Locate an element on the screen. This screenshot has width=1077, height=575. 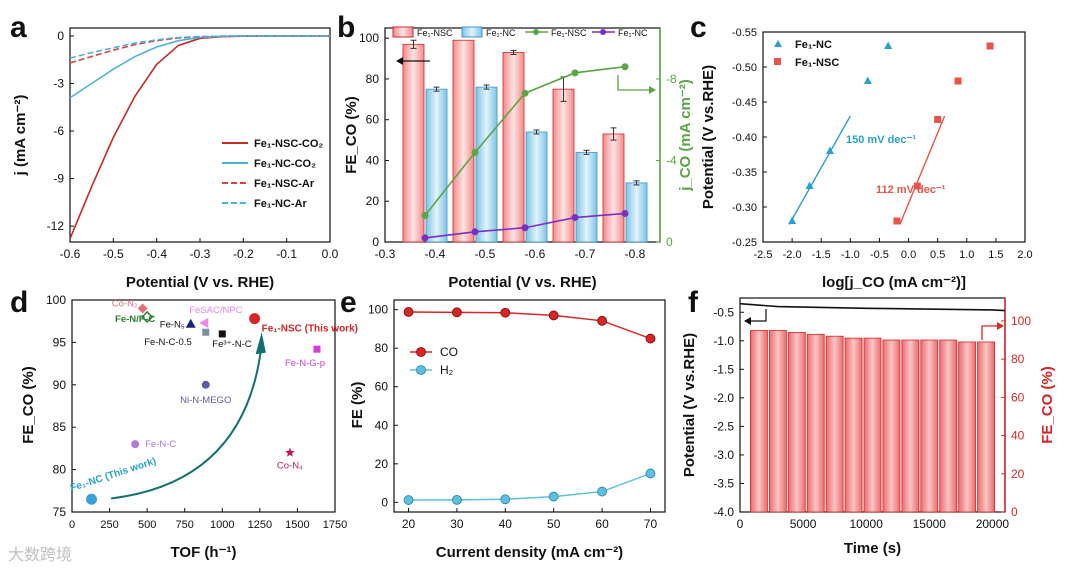
panel-e-frame is located at coordinates (529, 406).